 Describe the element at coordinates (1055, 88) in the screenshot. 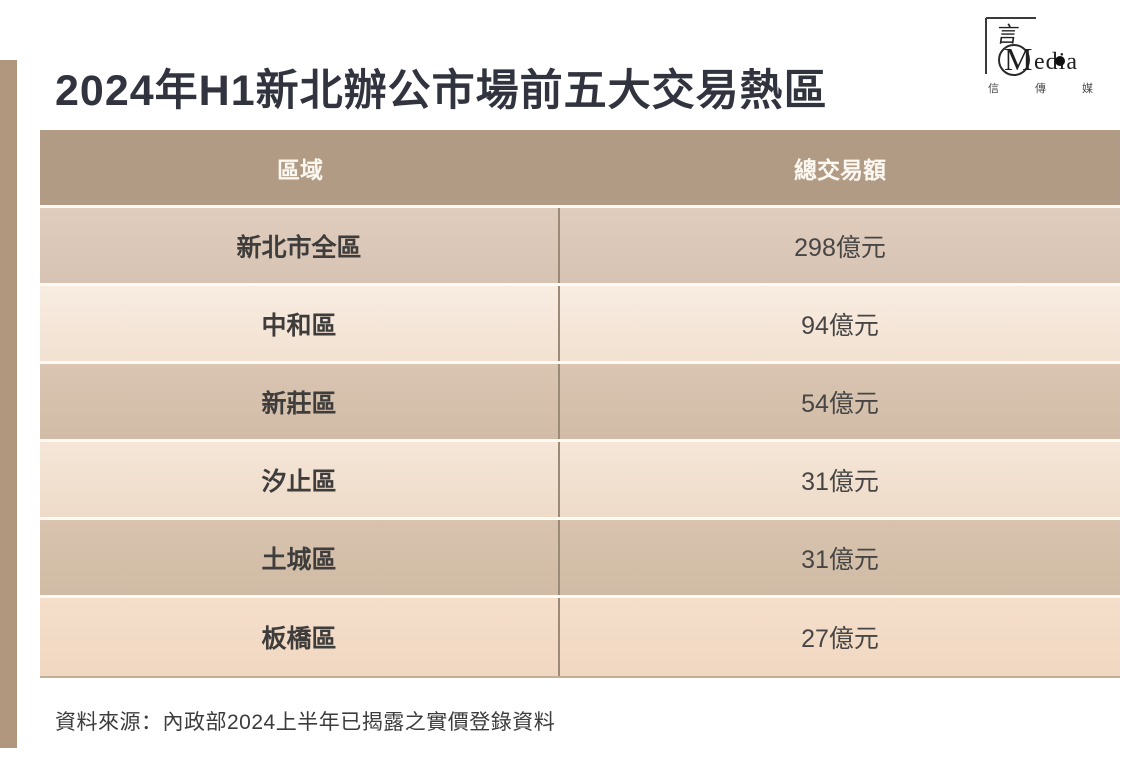

I see `logo-cjk-name: 信傳媒` at that location.